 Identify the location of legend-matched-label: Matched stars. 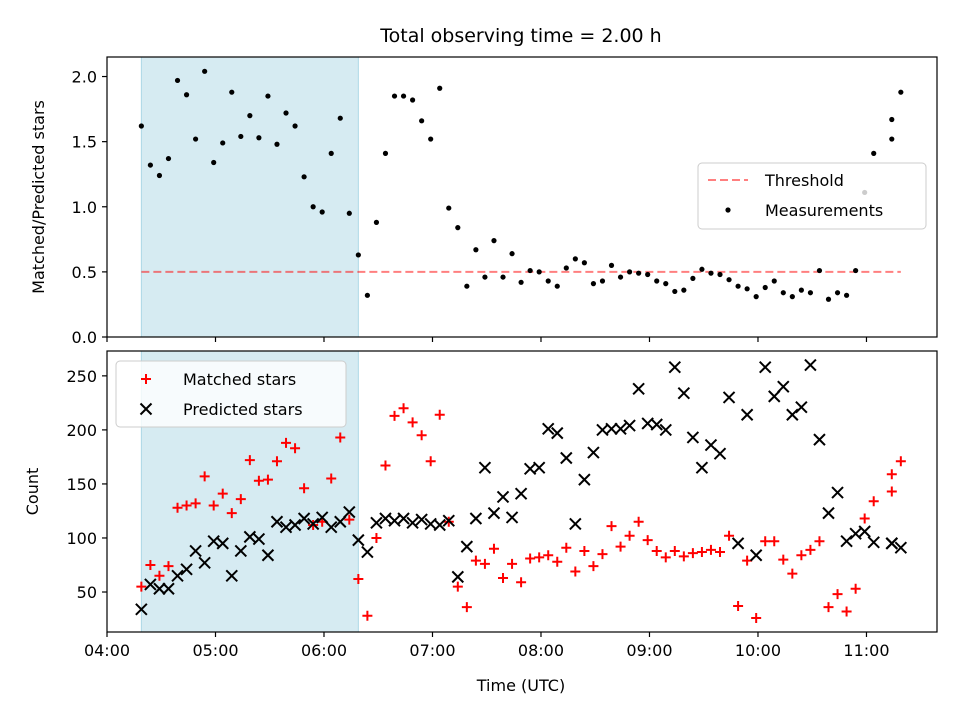
(239, 379).